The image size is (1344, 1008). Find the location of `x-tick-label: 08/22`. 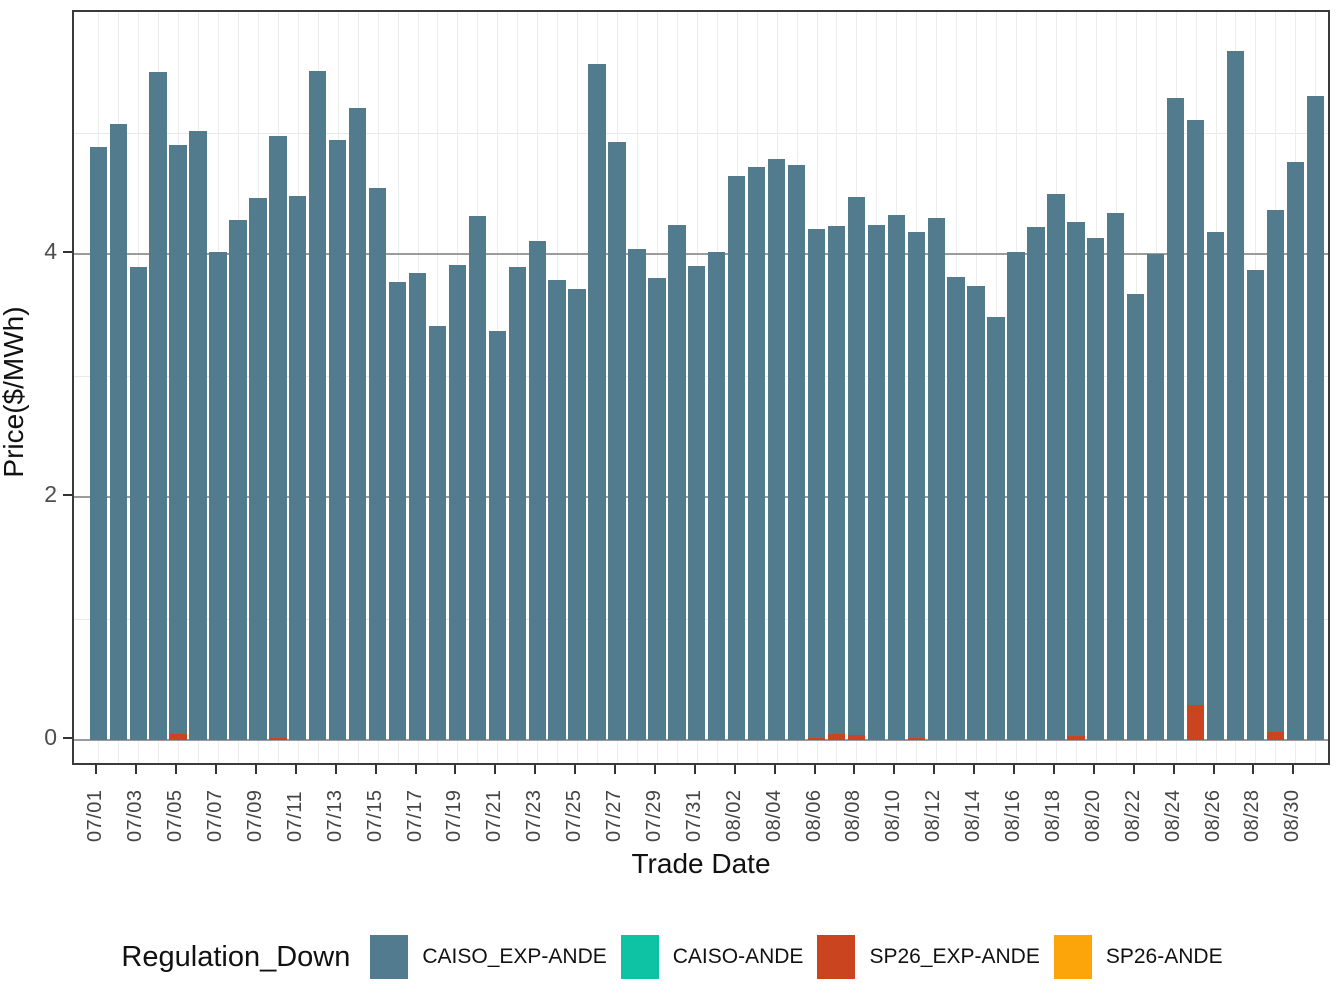

x-tick-label: 08/22 is located at coordinates (1132, 815).